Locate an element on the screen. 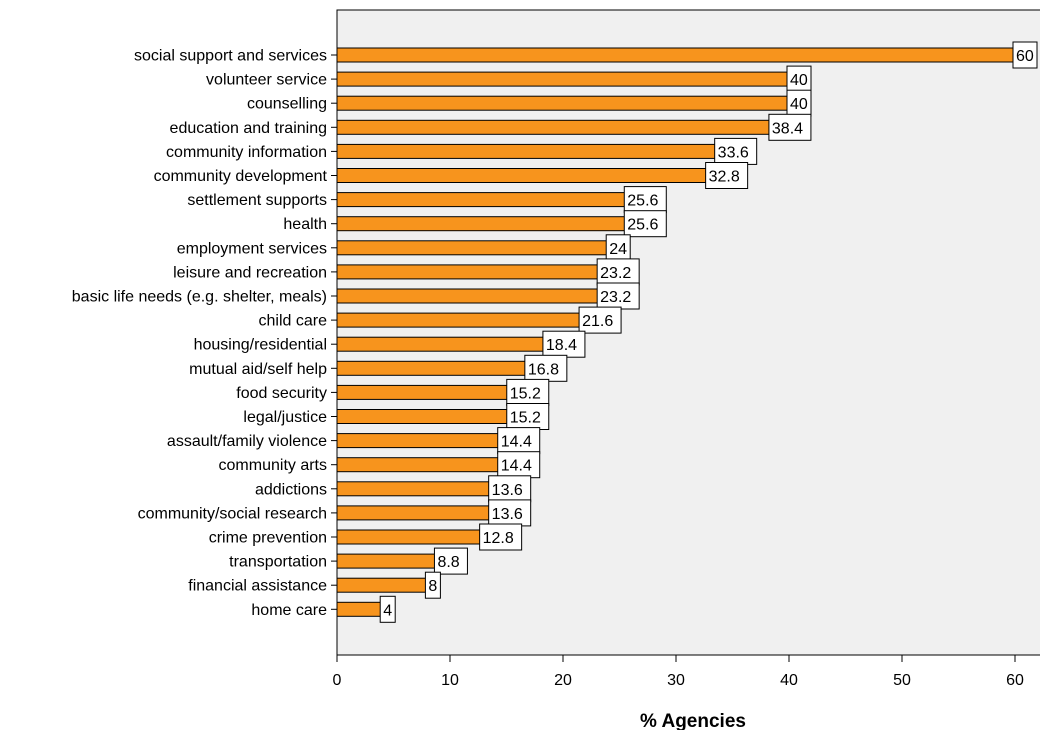 The width and height of the screenshot is (1040, 730). category-label: community arts is located at coordinates (273, 465).